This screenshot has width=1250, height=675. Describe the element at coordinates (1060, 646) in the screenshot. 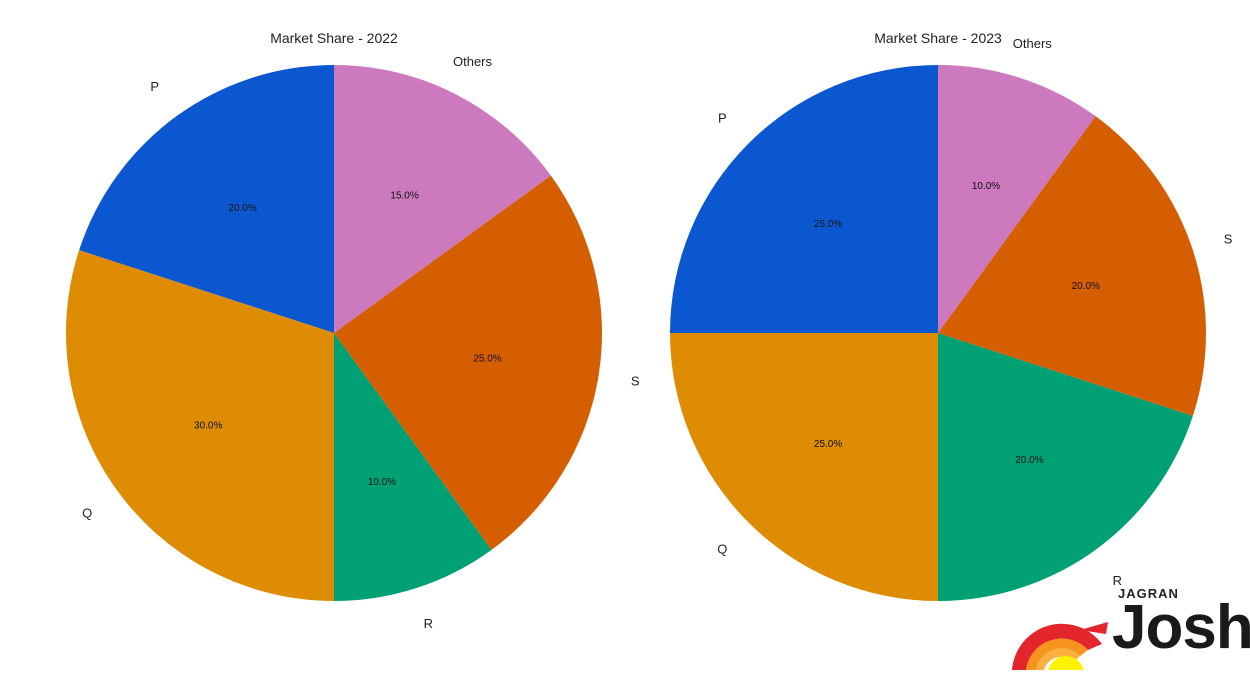

I see `sun-logo-icon` at that location.